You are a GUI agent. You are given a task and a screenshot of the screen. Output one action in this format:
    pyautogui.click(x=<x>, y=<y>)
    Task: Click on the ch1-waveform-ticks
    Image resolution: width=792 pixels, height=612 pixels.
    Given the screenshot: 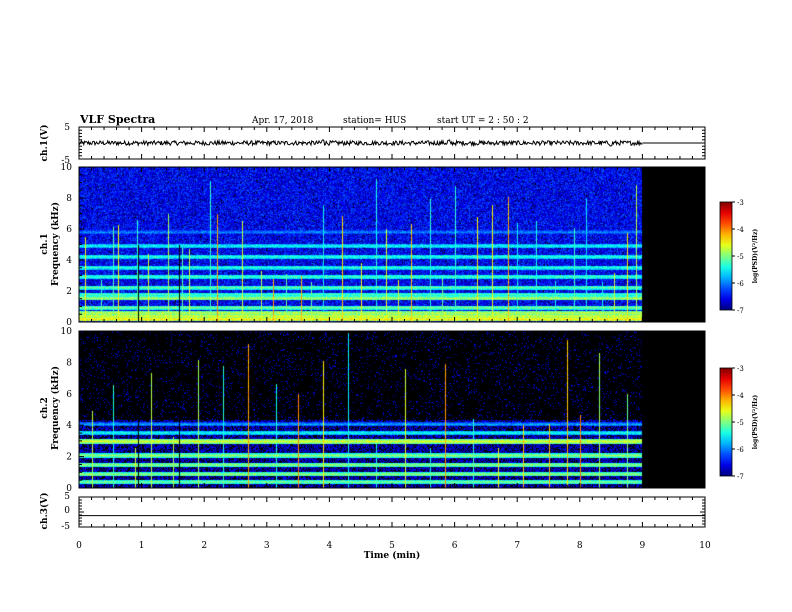 What is the action you would take?
    pyautogui.click(x=392, y=143)
    